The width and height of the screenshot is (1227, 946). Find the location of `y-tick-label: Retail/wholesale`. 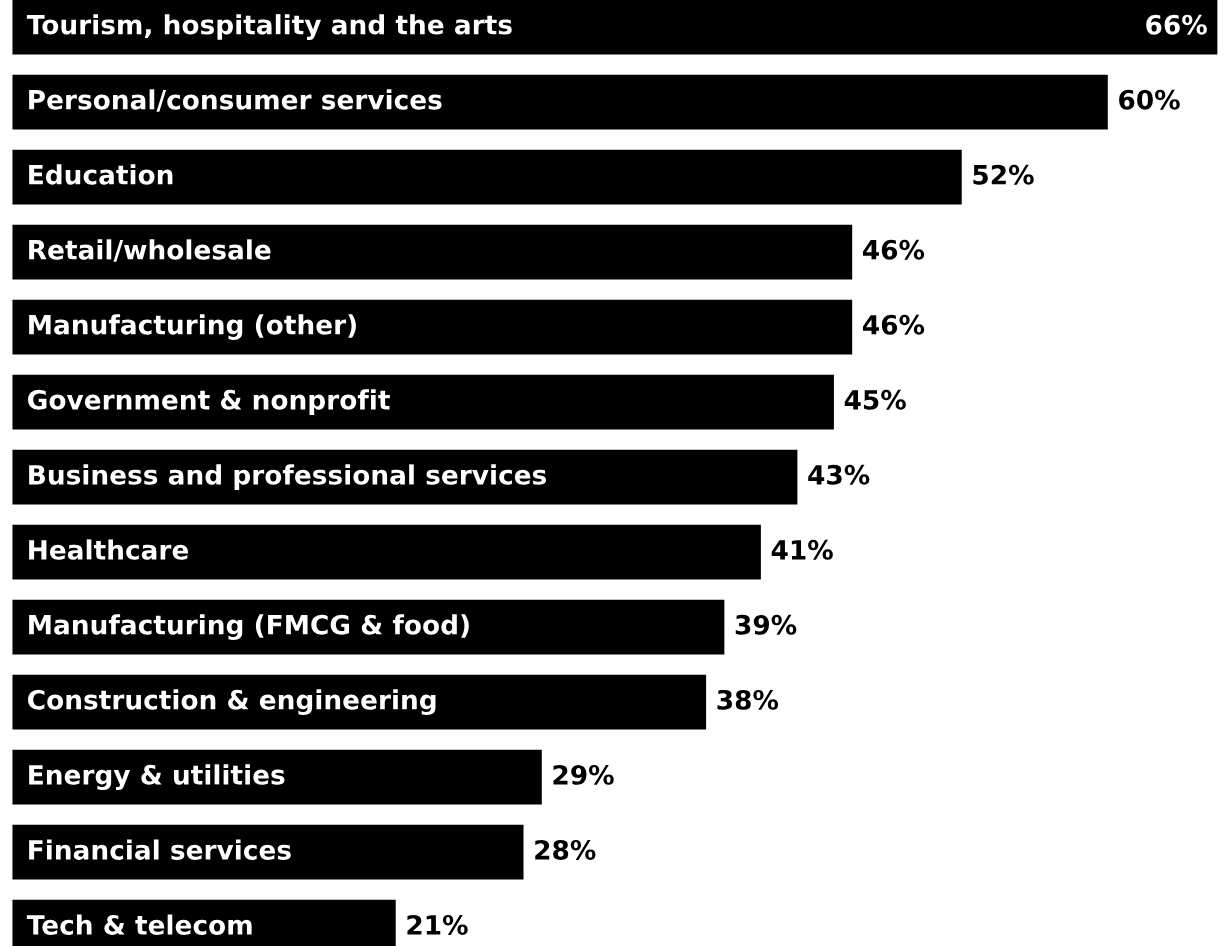

y-tick-label: Retail/wholesale is located at coordinates (150, 250).